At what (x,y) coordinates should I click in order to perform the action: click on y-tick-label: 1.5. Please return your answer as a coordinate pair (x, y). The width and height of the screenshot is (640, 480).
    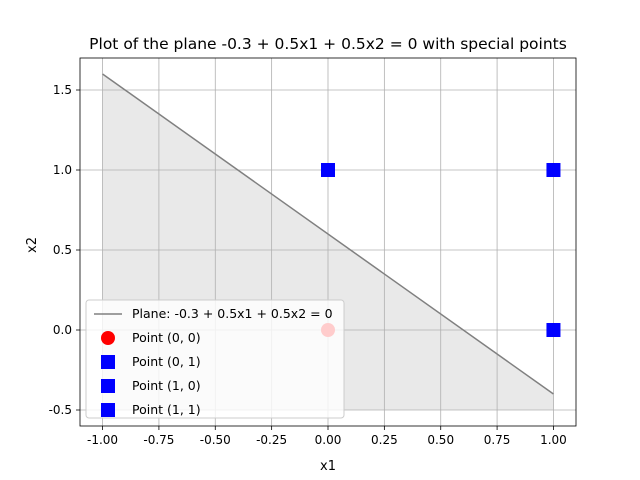
    Looking at the image, I should click on (62, 90).